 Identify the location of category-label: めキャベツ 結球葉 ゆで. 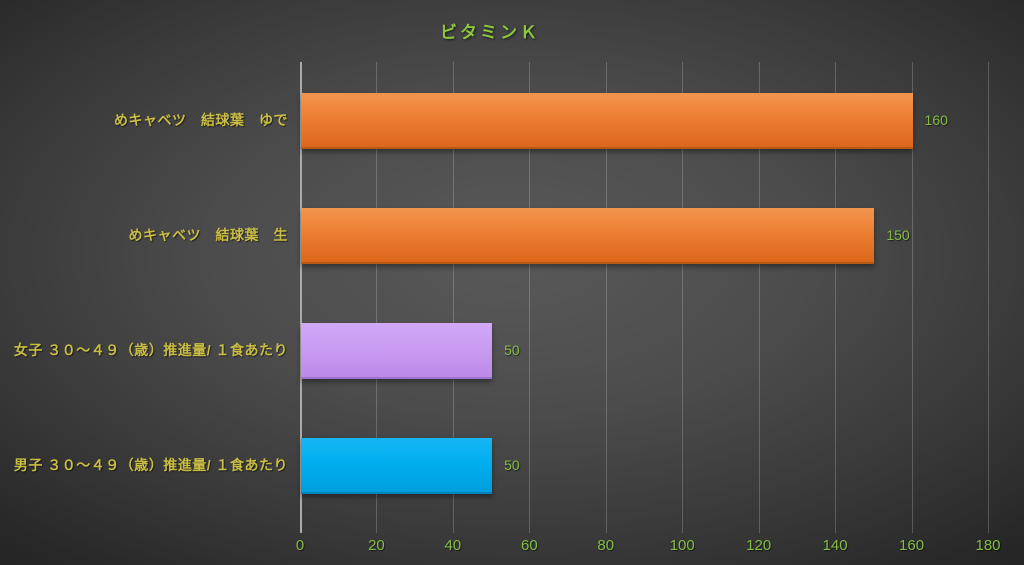
(201, 119).